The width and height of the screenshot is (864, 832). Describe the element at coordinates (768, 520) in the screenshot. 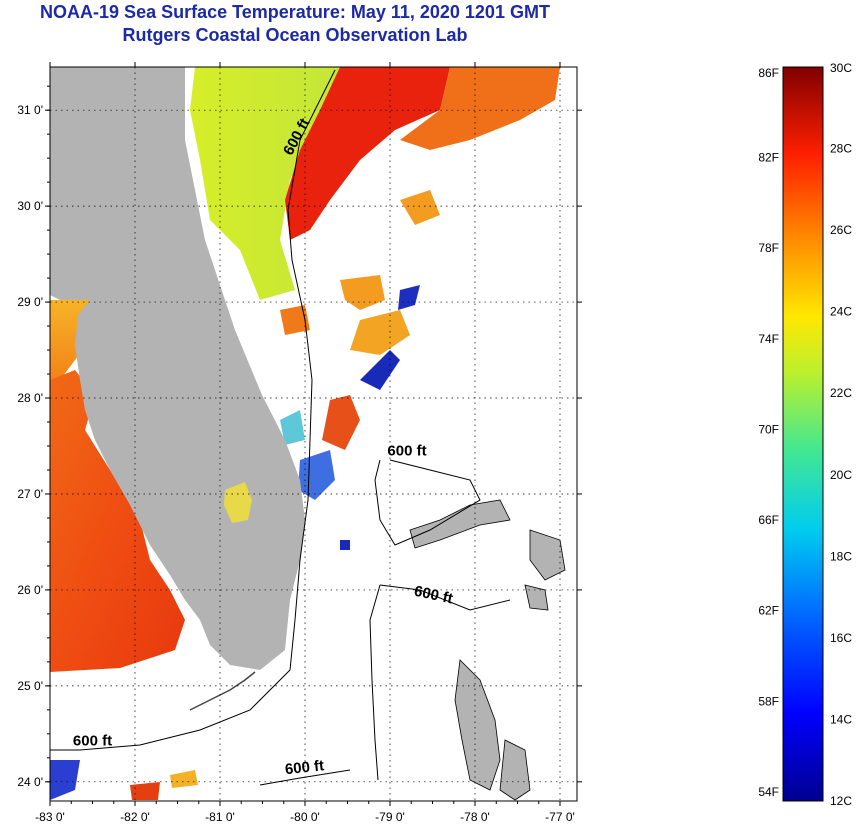

I see `colorbar-f-label: 66F` at that location.